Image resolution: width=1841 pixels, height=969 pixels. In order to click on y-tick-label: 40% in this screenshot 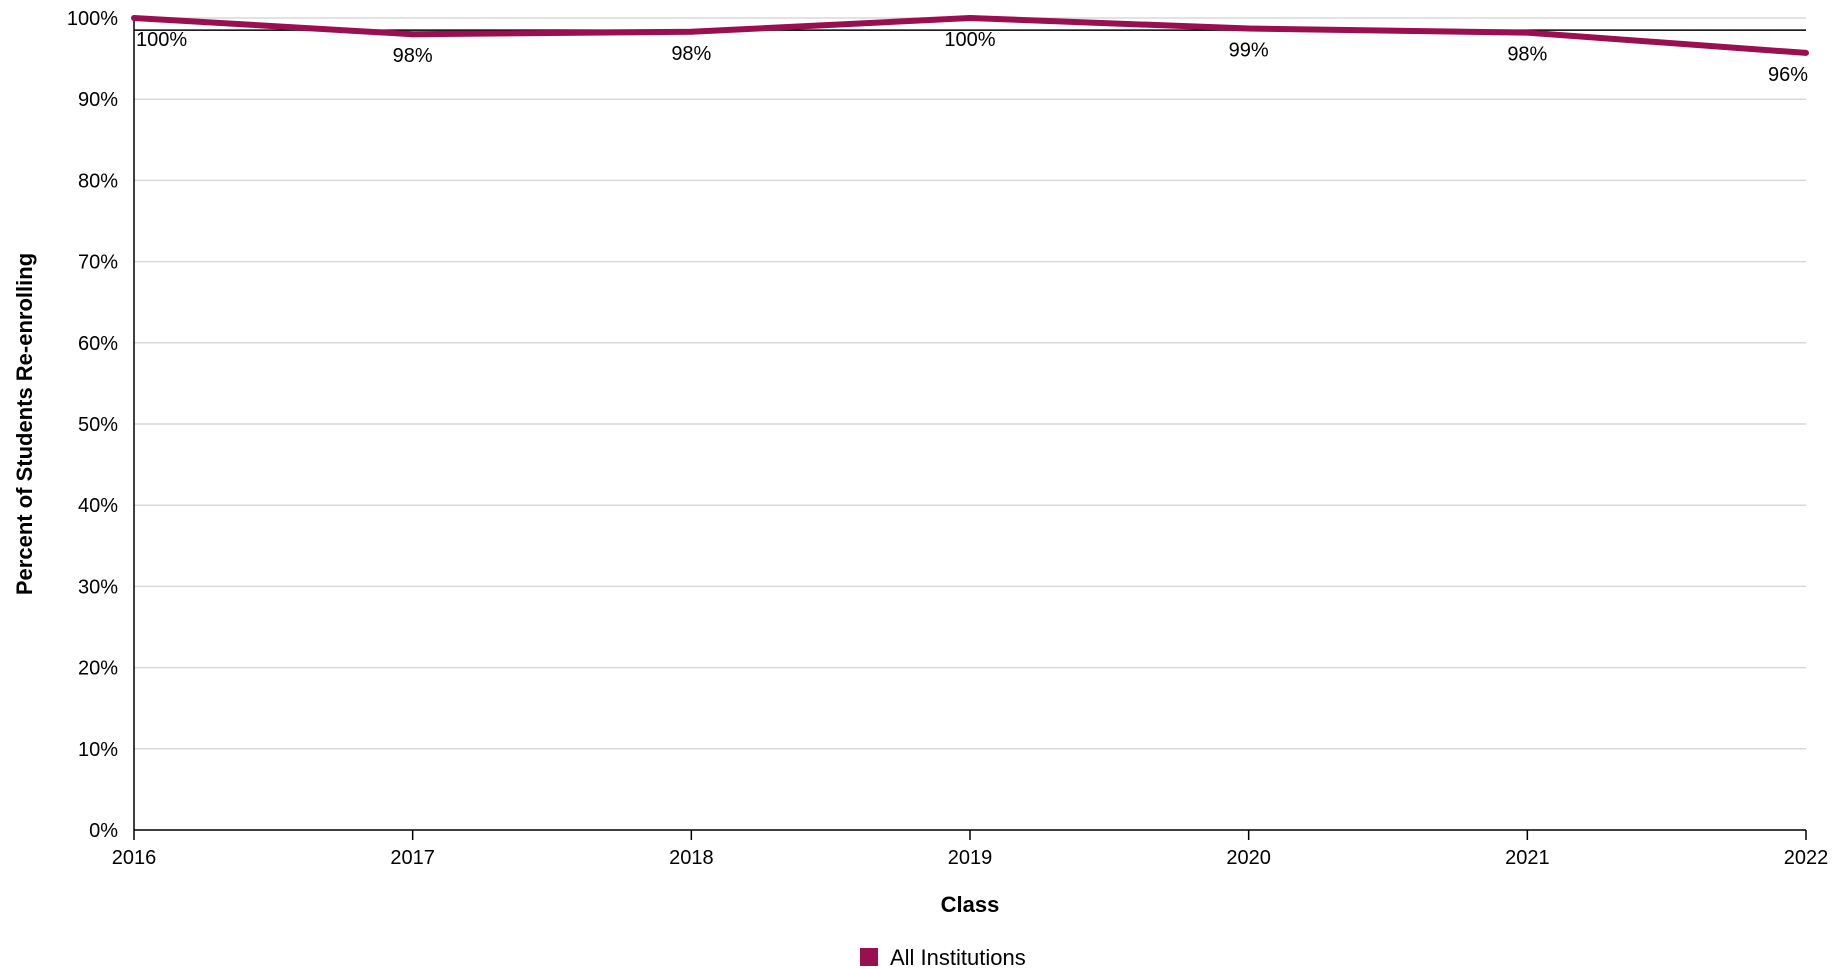, I will do `click(98, 506)`.